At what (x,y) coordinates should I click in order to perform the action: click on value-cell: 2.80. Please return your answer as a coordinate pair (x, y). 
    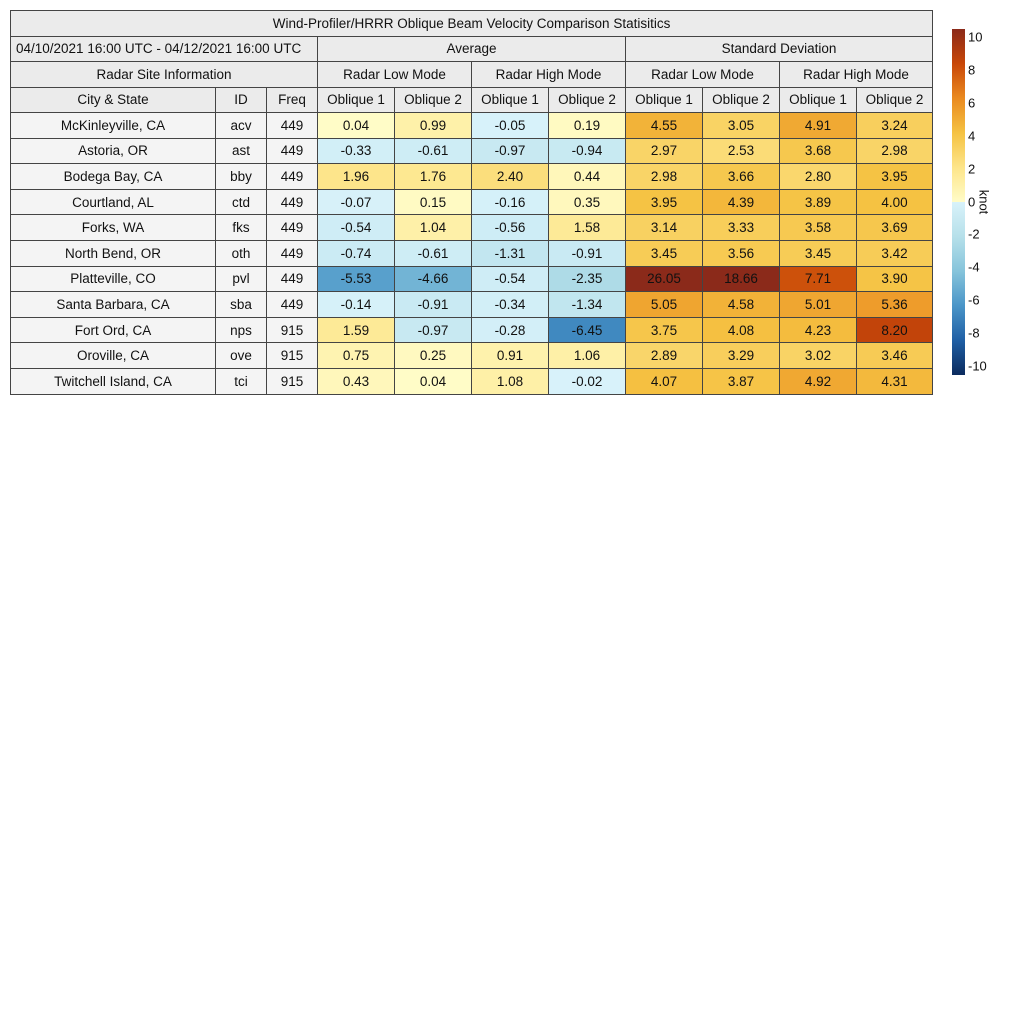
    Looking at the image, I should click on (818, 176).